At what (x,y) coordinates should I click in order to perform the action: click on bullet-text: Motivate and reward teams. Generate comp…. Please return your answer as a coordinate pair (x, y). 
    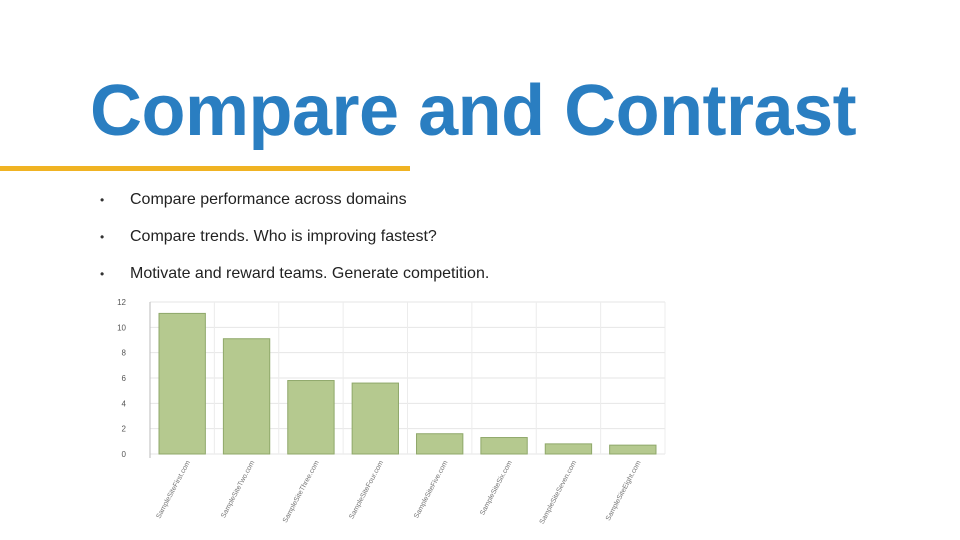
    Looking at the image, I should click on (310, 273).